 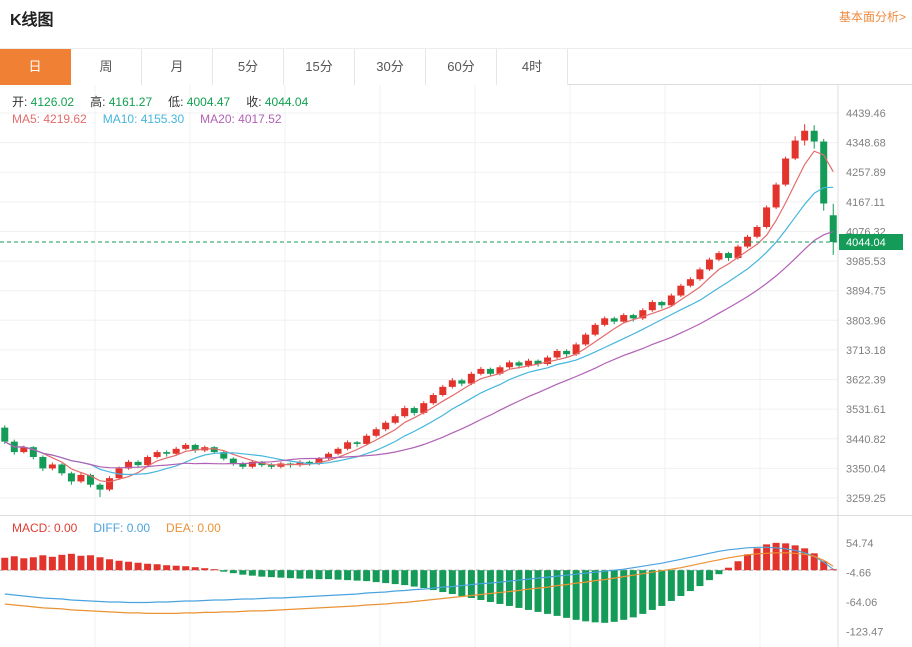 What do you see at coordinates (865, 203) in the screenshot?
I see `svg-text: 4167.11` at bounding box center [865, 203].